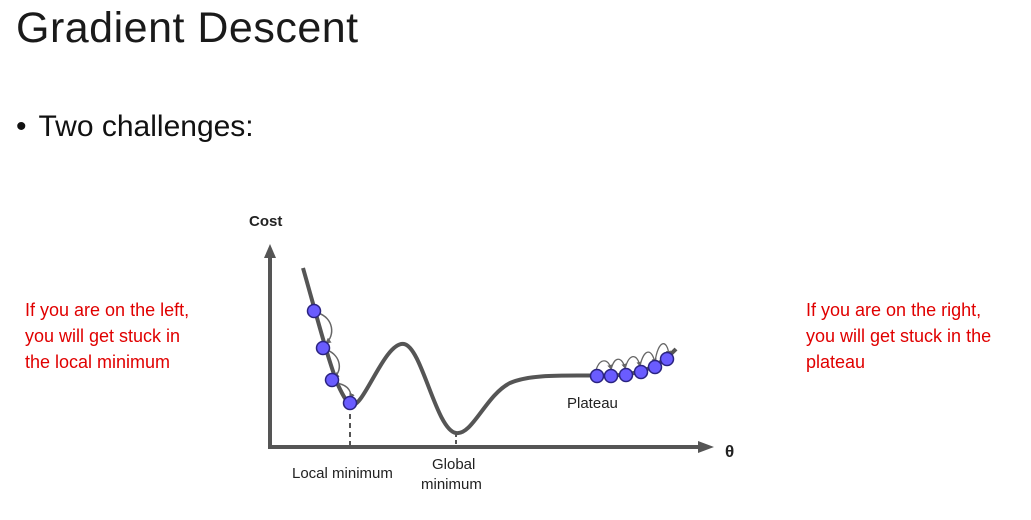 The width and height of the screenshot is (1031, 520). Describe the element at coordinates (270, 251) in the screenshot. I see `y-axis-arrowhead` at that location.